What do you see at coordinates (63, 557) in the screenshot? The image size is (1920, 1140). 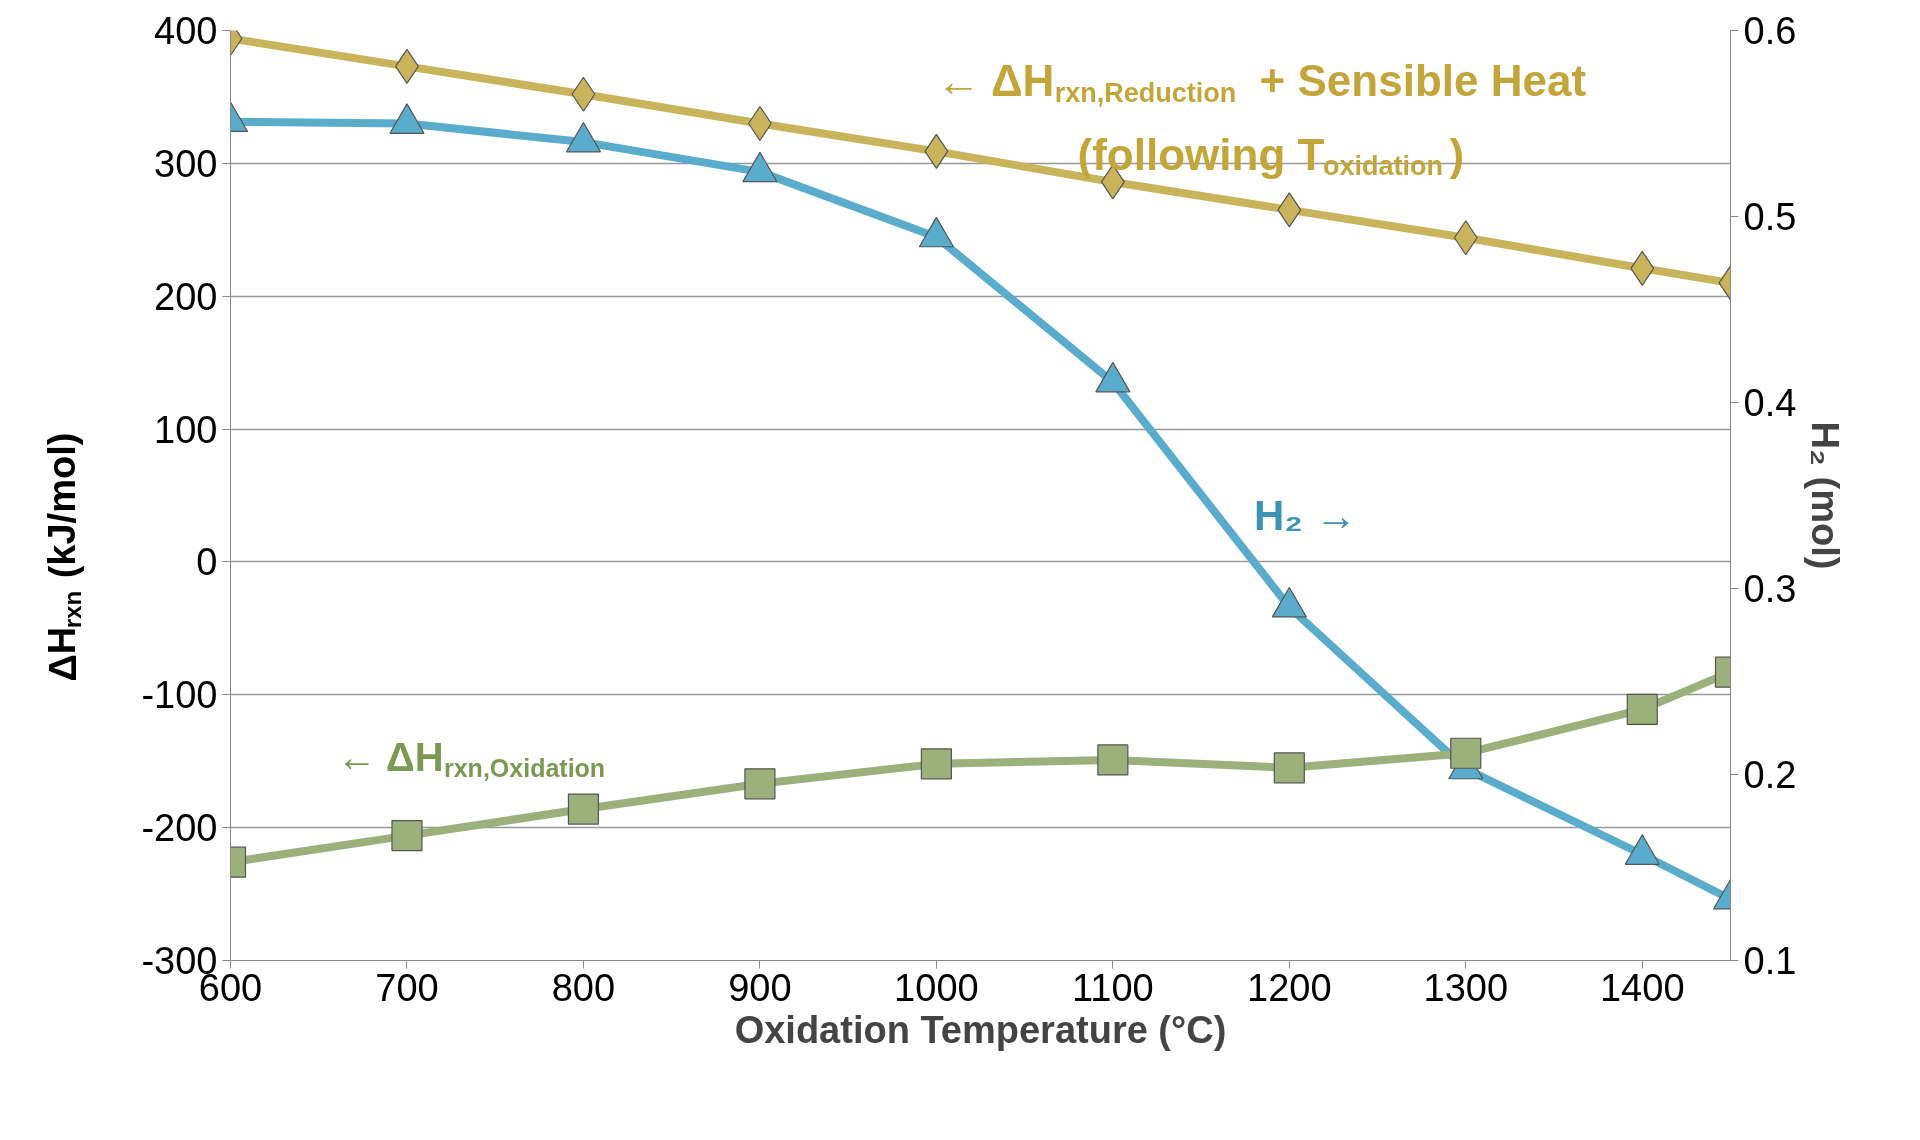 I see `y-axis-title: ΔHrxn (kJ/mol)` at bounding box center [63, 557].